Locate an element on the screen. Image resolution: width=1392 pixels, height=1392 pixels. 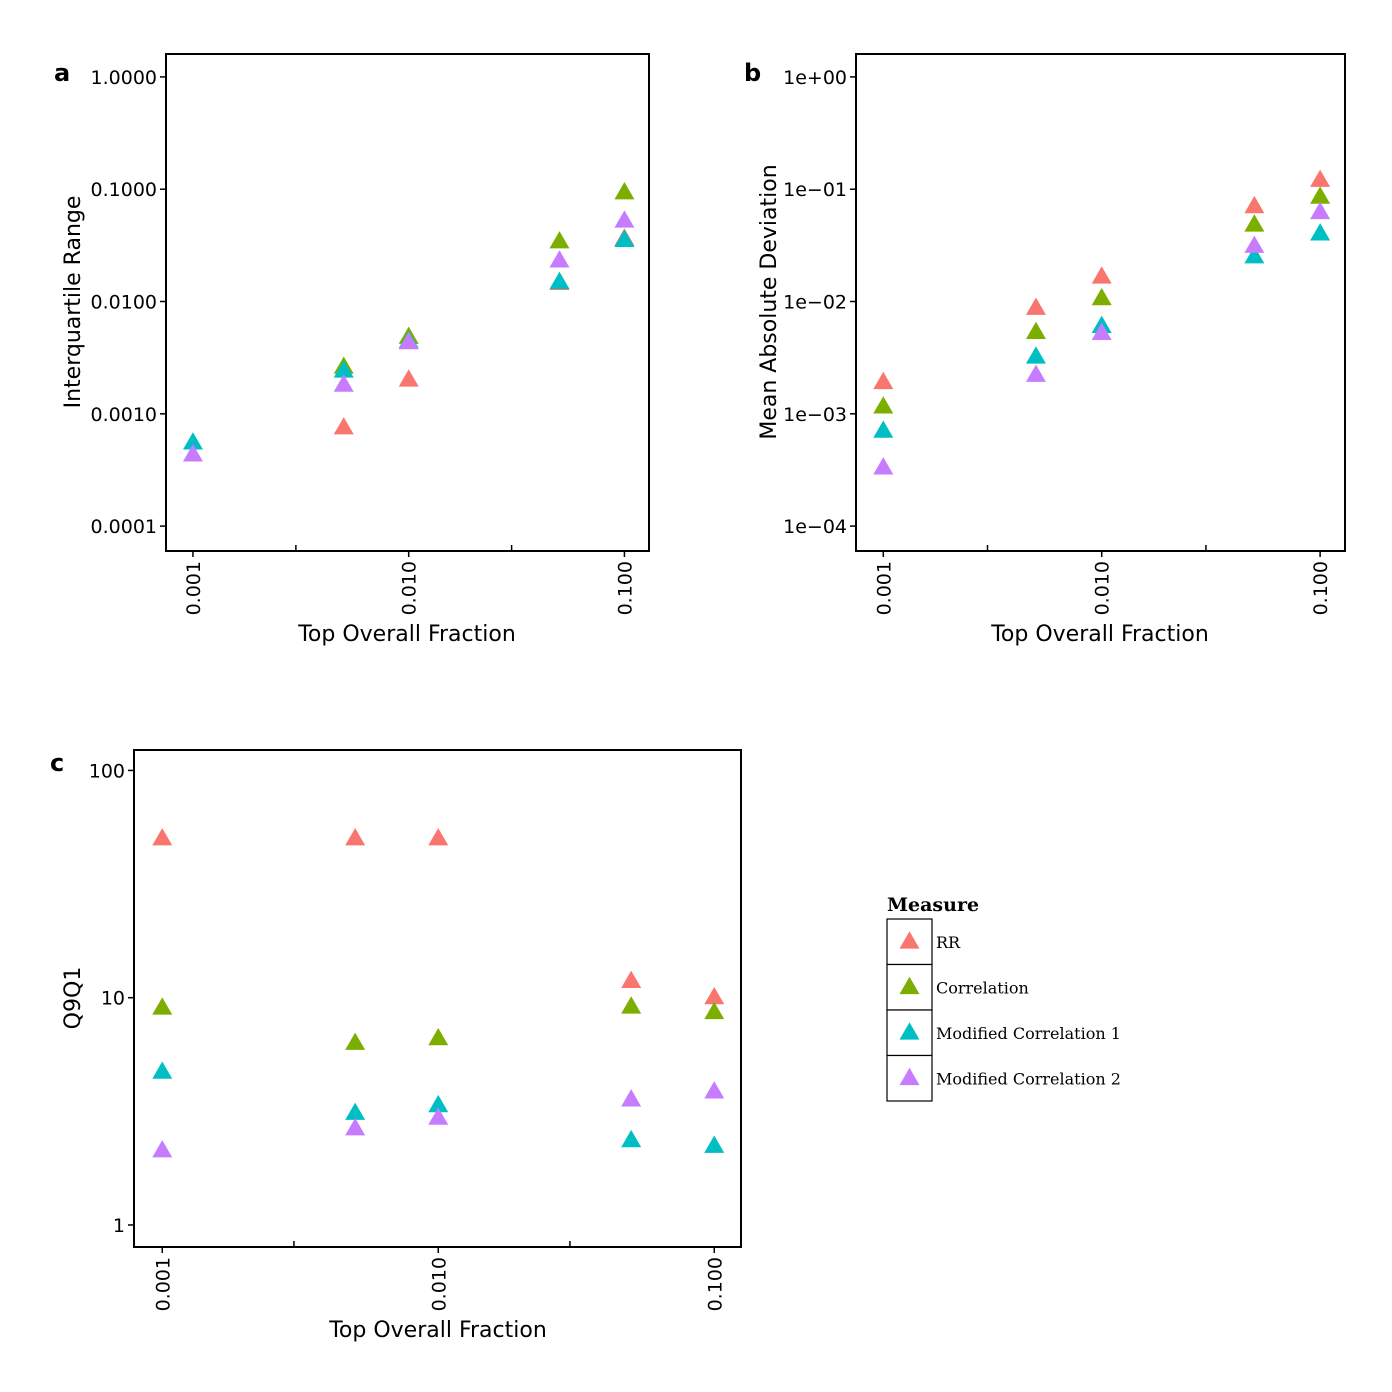
y-tick-label-a: 0.0010 is located at coordinates (124, 415).